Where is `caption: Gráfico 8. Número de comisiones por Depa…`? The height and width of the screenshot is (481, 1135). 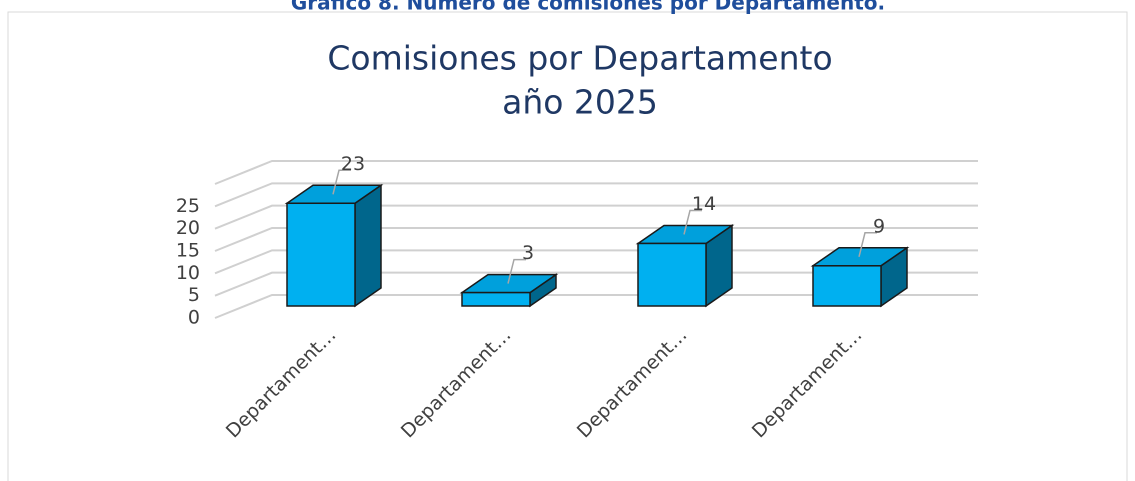 caption: Gráfico 8. Número de comisiones por Depa… is located at coordinates (588, 7).